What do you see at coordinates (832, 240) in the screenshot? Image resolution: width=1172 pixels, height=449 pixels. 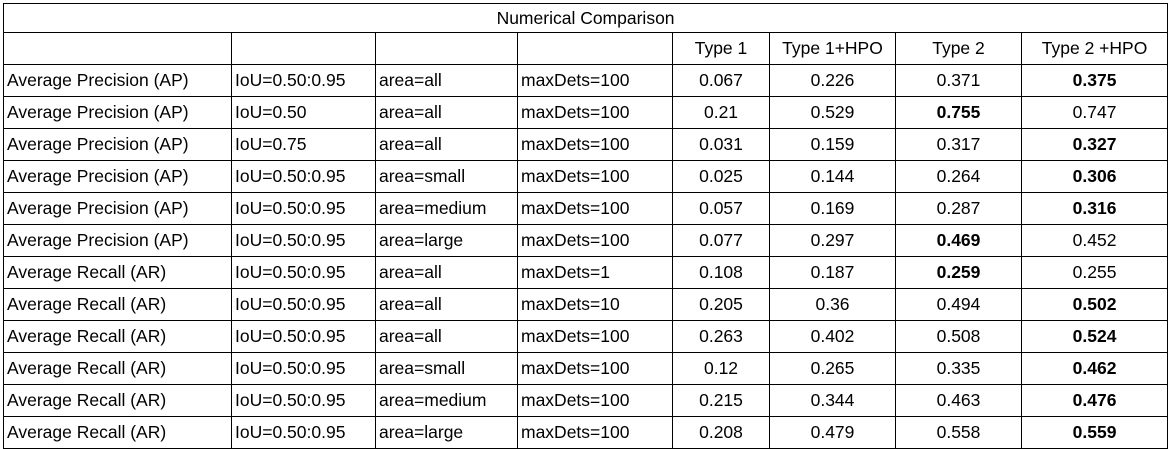 I see `type-1-hpo-value: 0.297` at bounding box center [832, 240].